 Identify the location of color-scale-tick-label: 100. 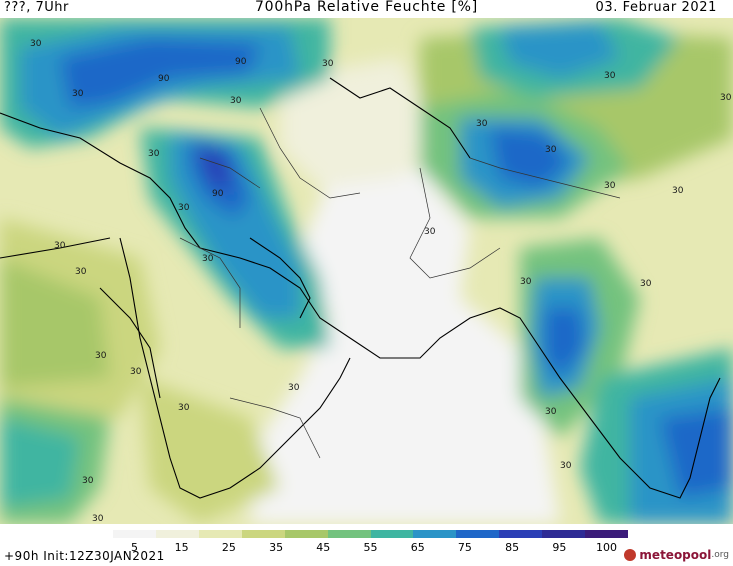
(607, 547).